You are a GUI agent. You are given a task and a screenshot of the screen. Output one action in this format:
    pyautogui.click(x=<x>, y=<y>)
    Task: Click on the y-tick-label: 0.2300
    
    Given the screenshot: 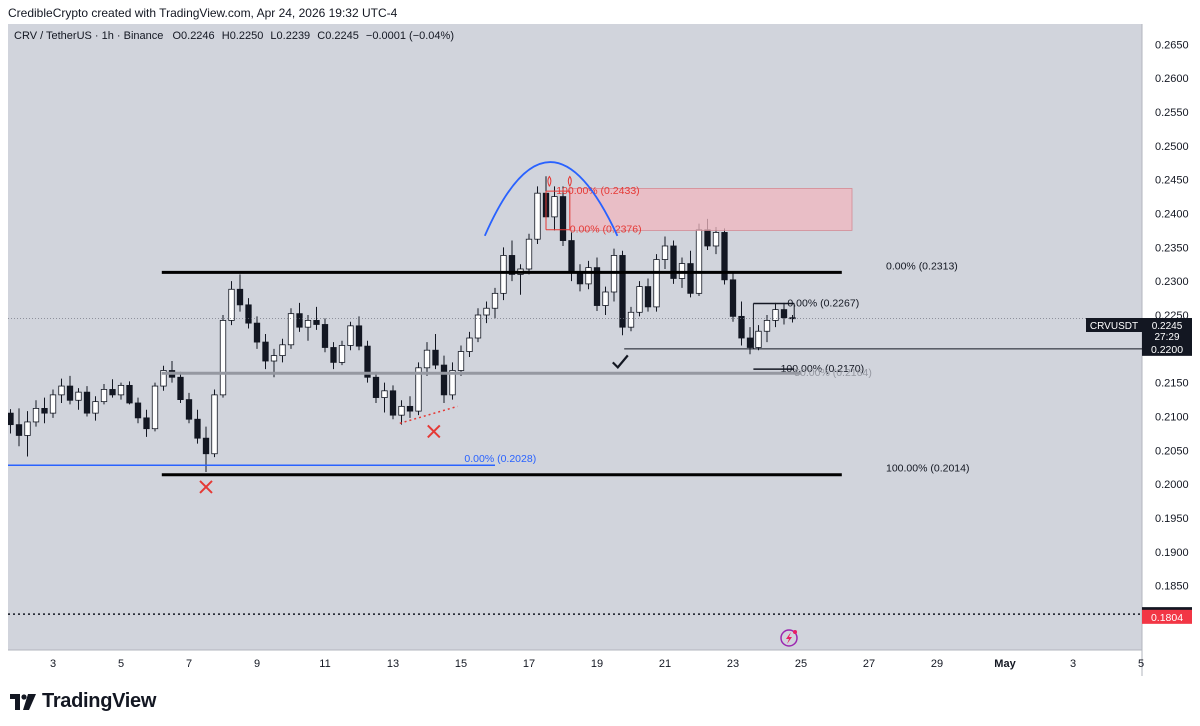 What is the action you would take?
    pyautogui.click(x=1172, y=282)
    